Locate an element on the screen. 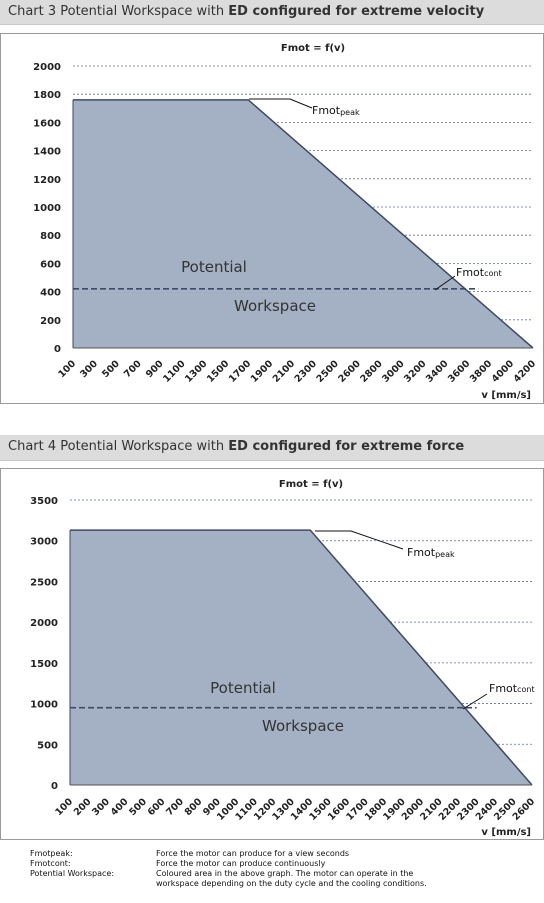 The height and width of the screenshot is (903, 544). x-tick-label: 3600 is located at coordinates (459, 371).